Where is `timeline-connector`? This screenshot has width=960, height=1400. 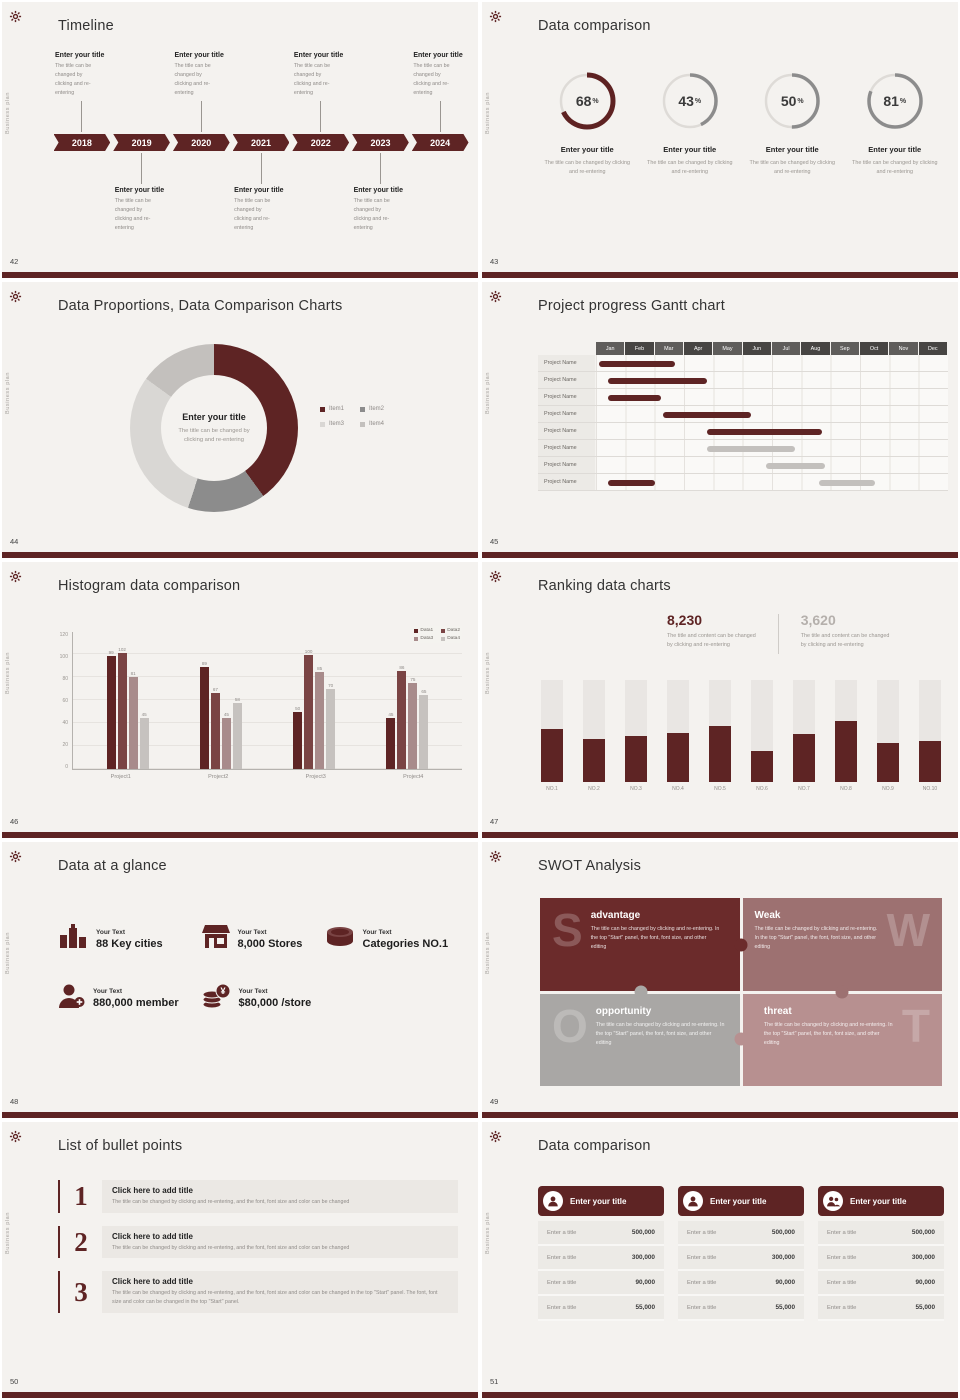
timeline-connector is located at coordinates (201, 116).